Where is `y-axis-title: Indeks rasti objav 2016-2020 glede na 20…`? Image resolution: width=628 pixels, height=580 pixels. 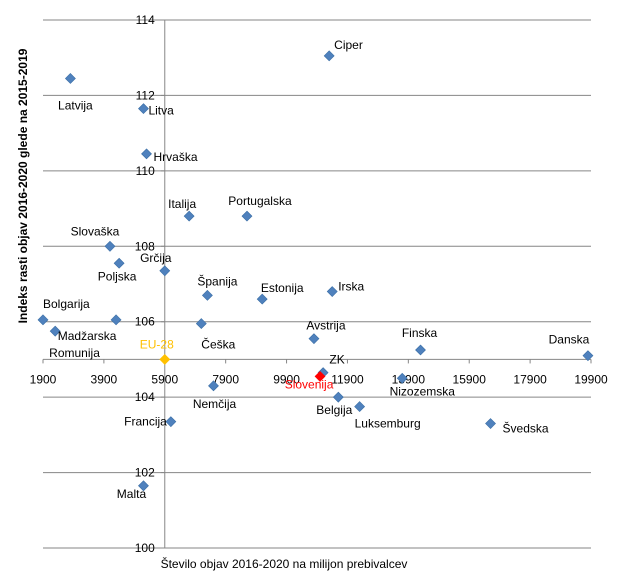 y-axis-title: Indeks rasti objav 2016-2020 glede na 20… is located at coordinates (23, 185).